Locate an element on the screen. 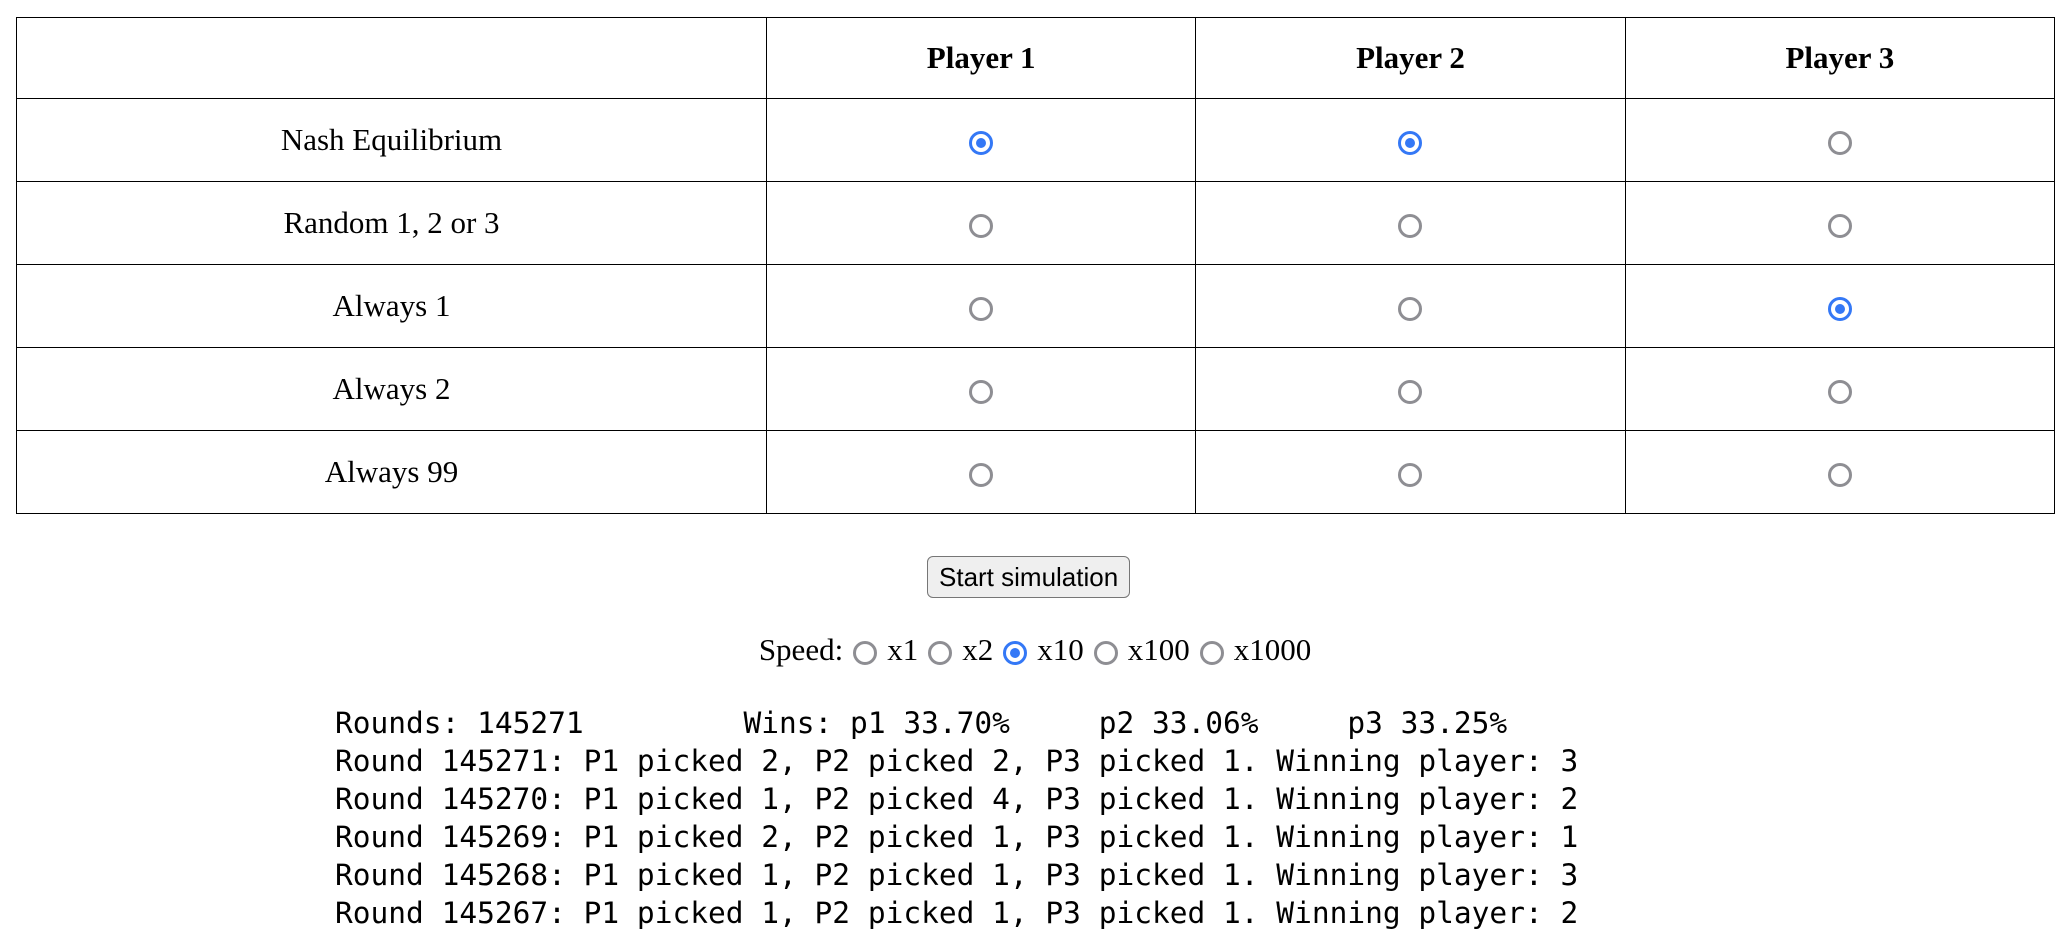  speed-option: x1 is located at coordinates (885, 649).